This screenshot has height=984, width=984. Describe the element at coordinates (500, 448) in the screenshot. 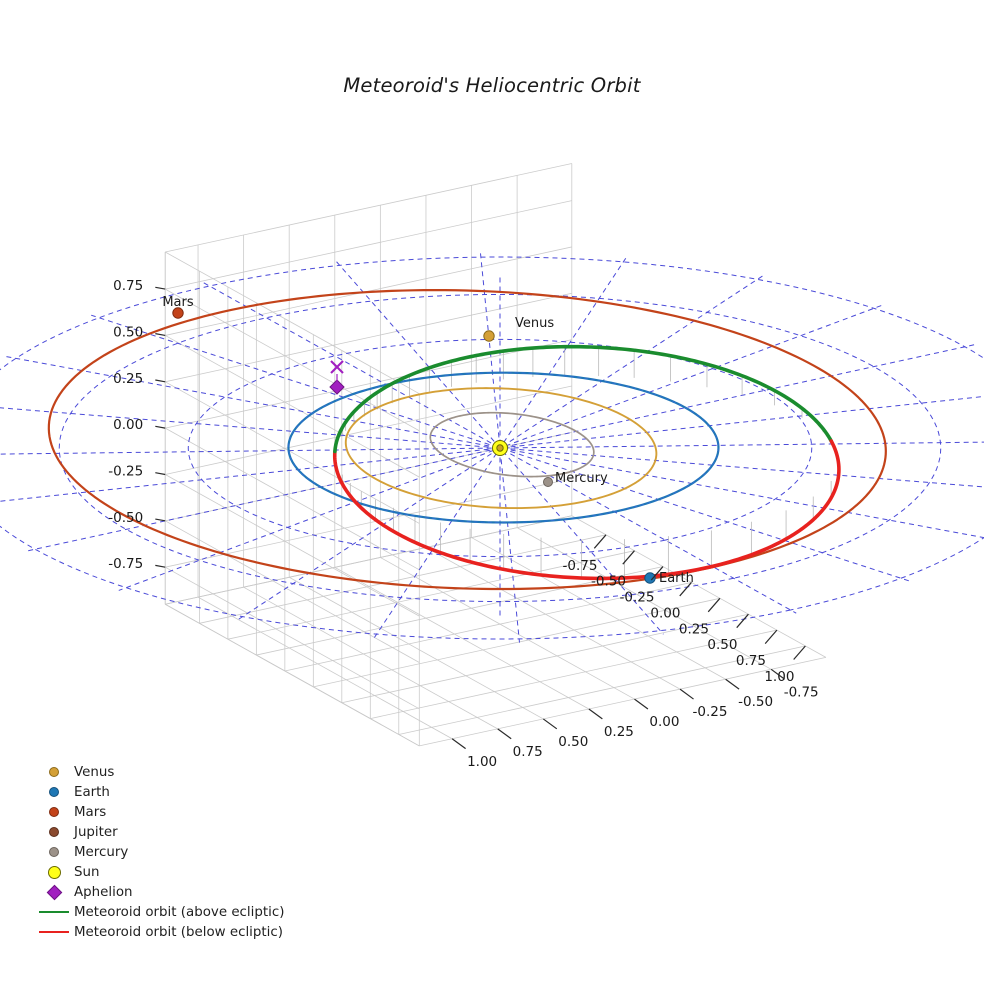

I see `sun-core` at that location.